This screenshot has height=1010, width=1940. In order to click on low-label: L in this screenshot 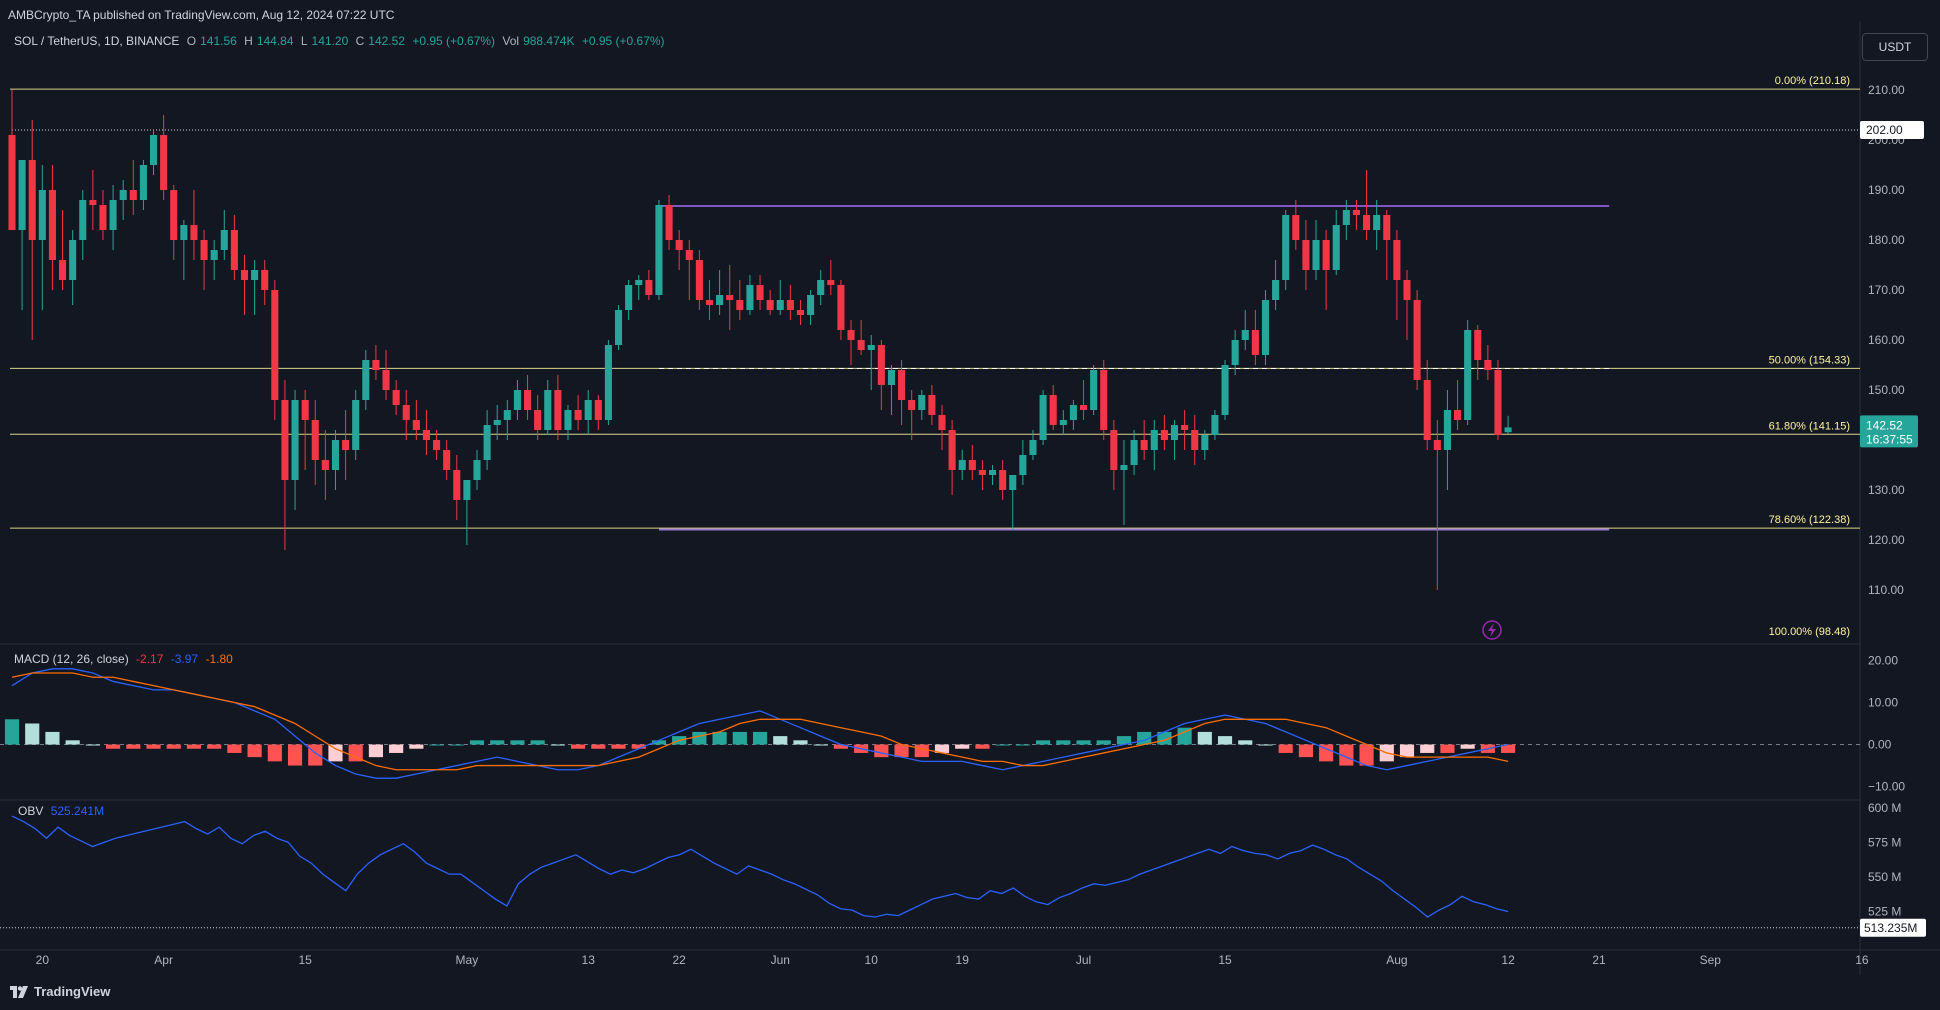, I will do `click(304, 41)`.